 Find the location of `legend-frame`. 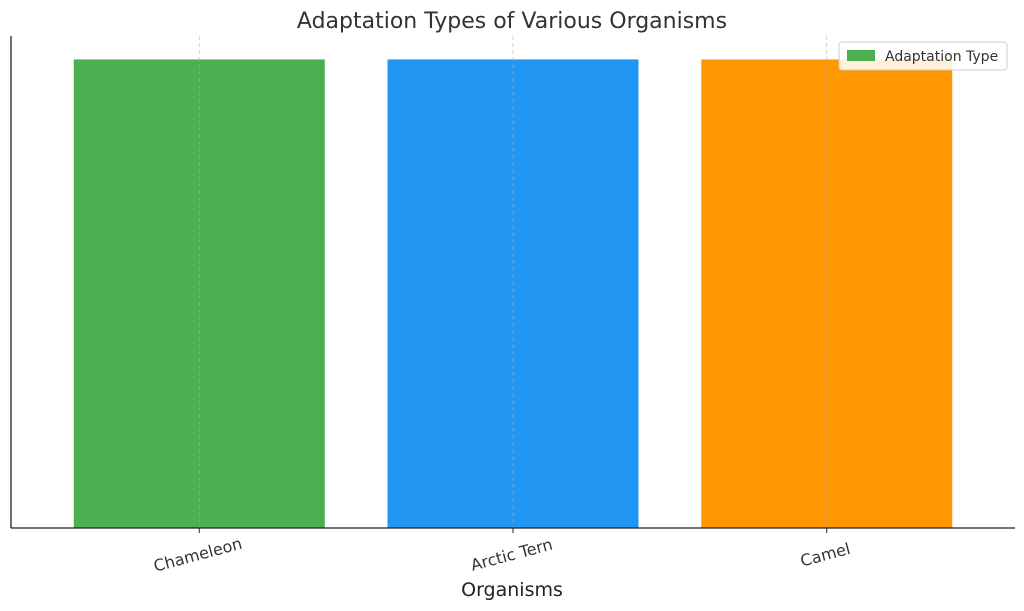

legend-frame is located at coordinates (923, 56).